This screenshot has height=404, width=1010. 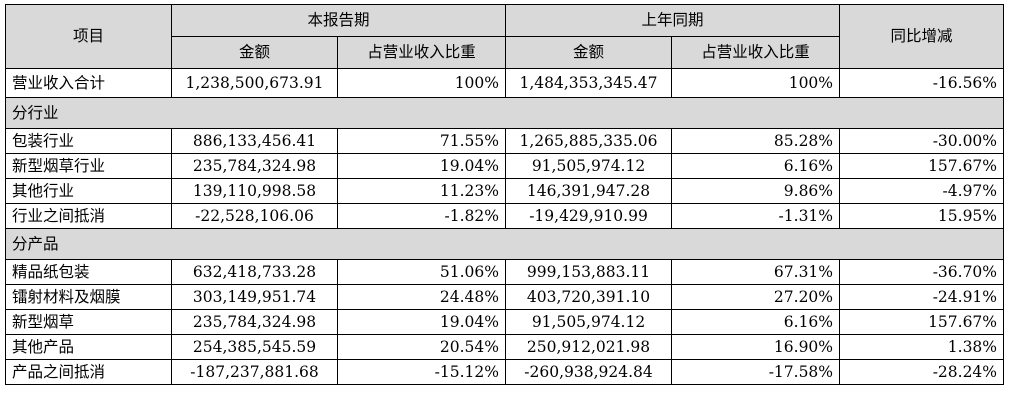 What do you see at coordinates (88, 36) in the screenshot?
I see `header-item: 项目` at bounding box center [88, 36].